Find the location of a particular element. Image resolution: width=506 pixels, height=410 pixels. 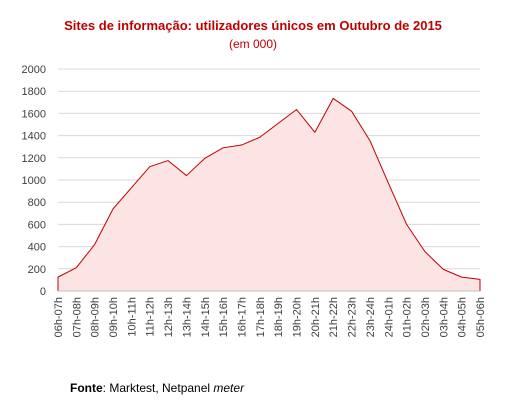

y-tick-label: 1800 is located at coordinates (34, 92).